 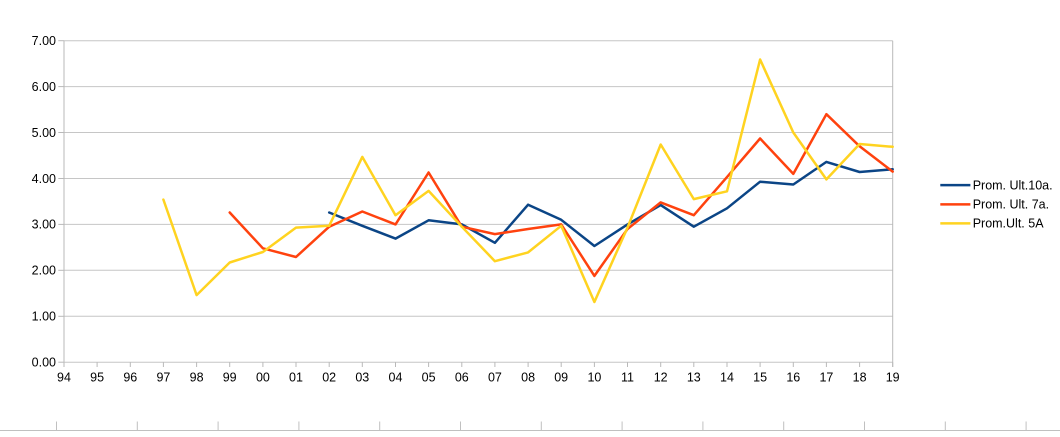 I want to click on svg-text: 03, so click(x=362, y=378).